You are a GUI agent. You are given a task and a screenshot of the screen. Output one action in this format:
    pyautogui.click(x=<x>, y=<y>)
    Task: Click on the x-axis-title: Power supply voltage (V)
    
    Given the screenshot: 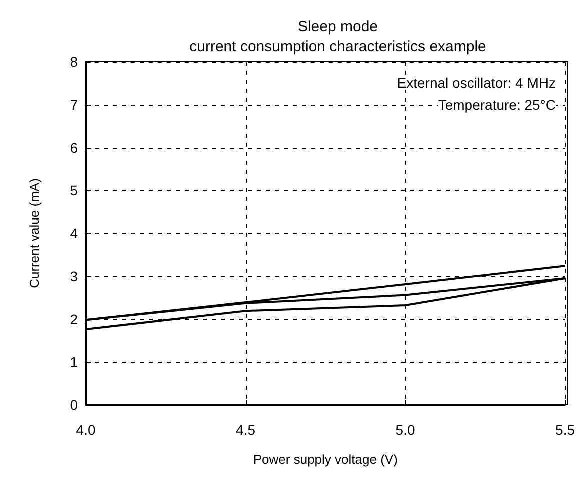 What is the action you would take?
    pyautogui.click(x=325, y=459)
    